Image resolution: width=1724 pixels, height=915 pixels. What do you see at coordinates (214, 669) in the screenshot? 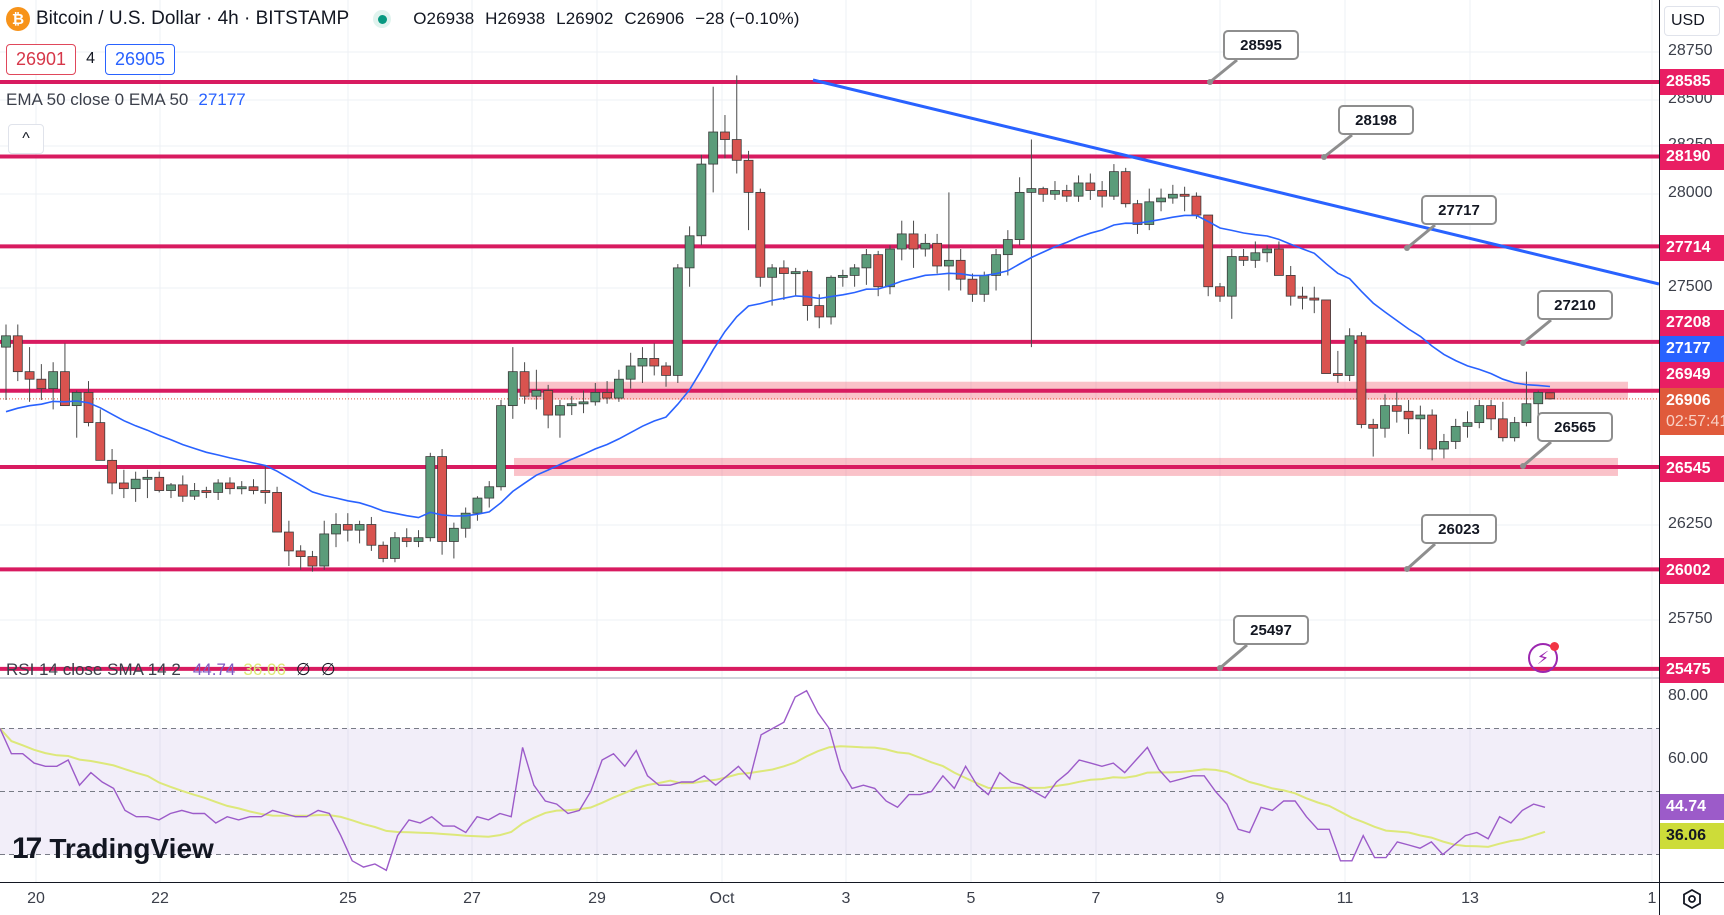
I see `rsi-value: 44.74` at bounding box center [214, 669].